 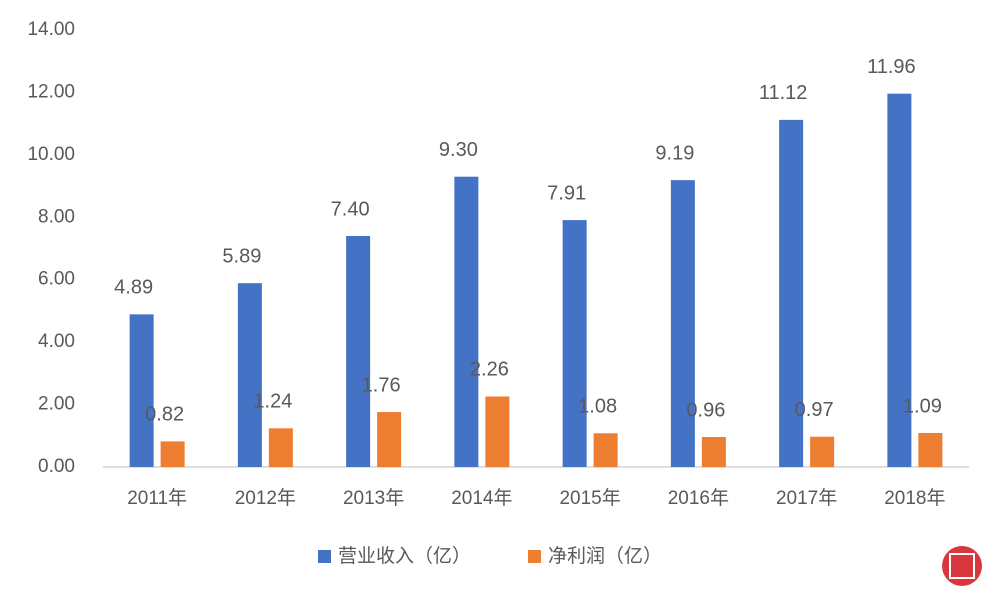 I want to click on y-tick-label: 14.00, so click(x=51, y=29).